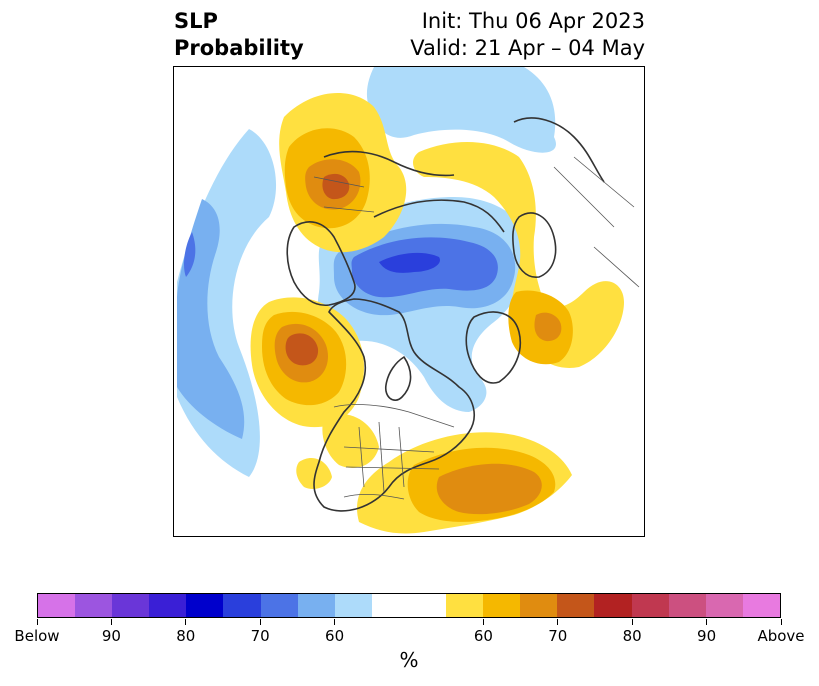  What do you see at coordinates (534, 245) in the screenshot?
I see `coast-scandinavia` at bounding box center [534, 245].